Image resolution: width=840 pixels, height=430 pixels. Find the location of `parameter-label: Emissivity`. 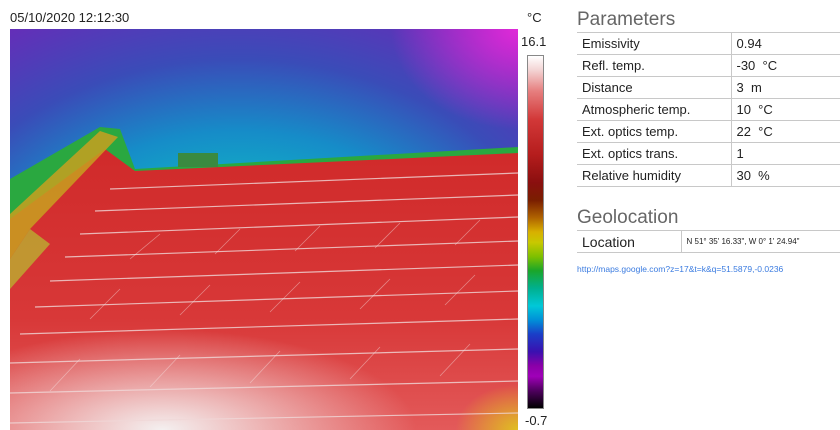

parameter-label: Emissivity is located at coordinates (654, 43).